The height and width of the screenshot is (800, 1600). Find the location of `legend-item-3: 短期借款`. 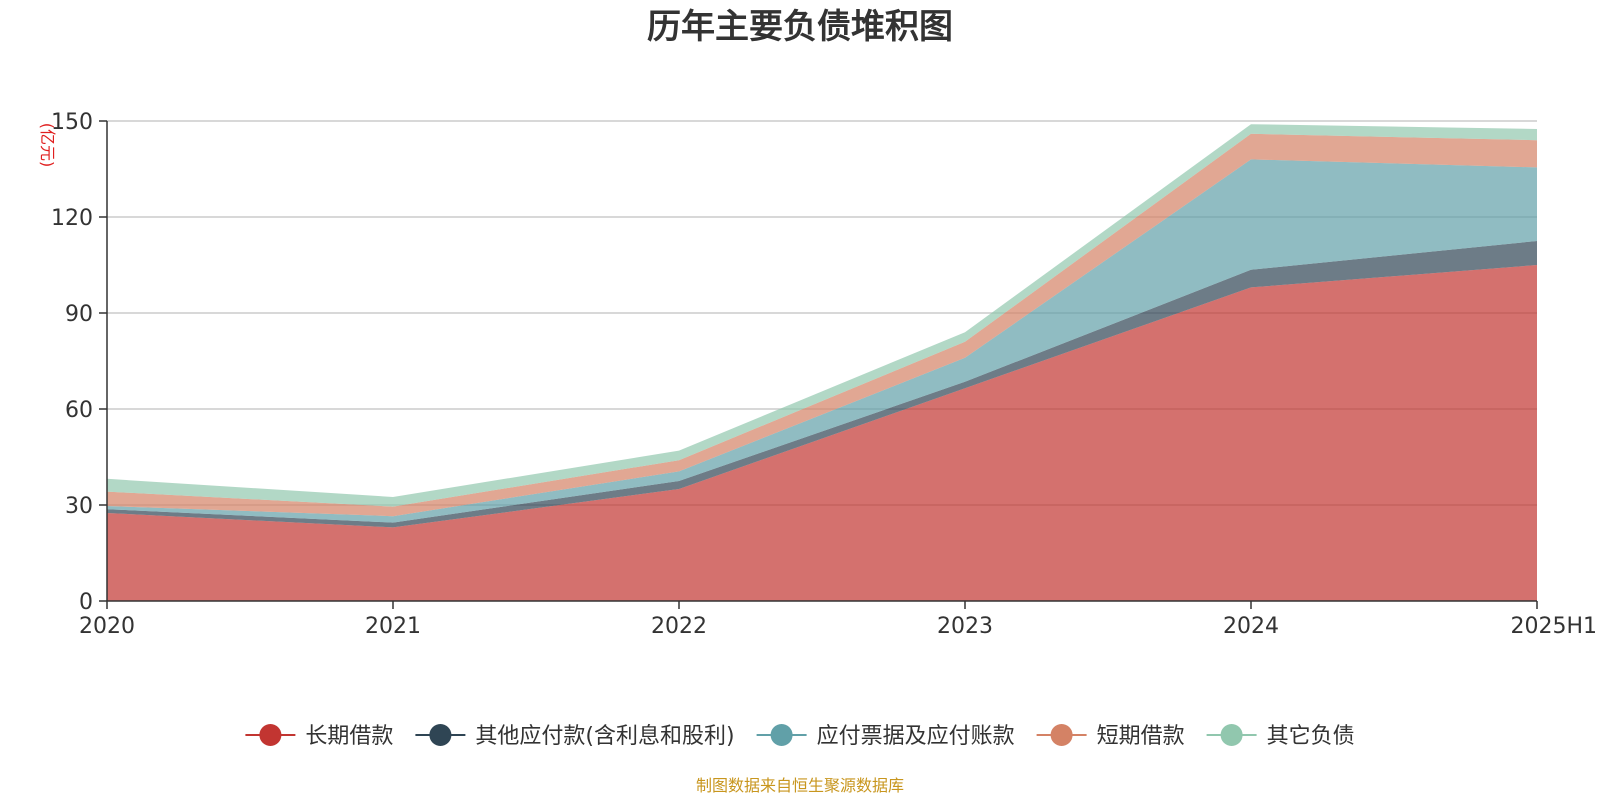

legend-item-3: 短期借款 is located at coordinates (1110, 736).